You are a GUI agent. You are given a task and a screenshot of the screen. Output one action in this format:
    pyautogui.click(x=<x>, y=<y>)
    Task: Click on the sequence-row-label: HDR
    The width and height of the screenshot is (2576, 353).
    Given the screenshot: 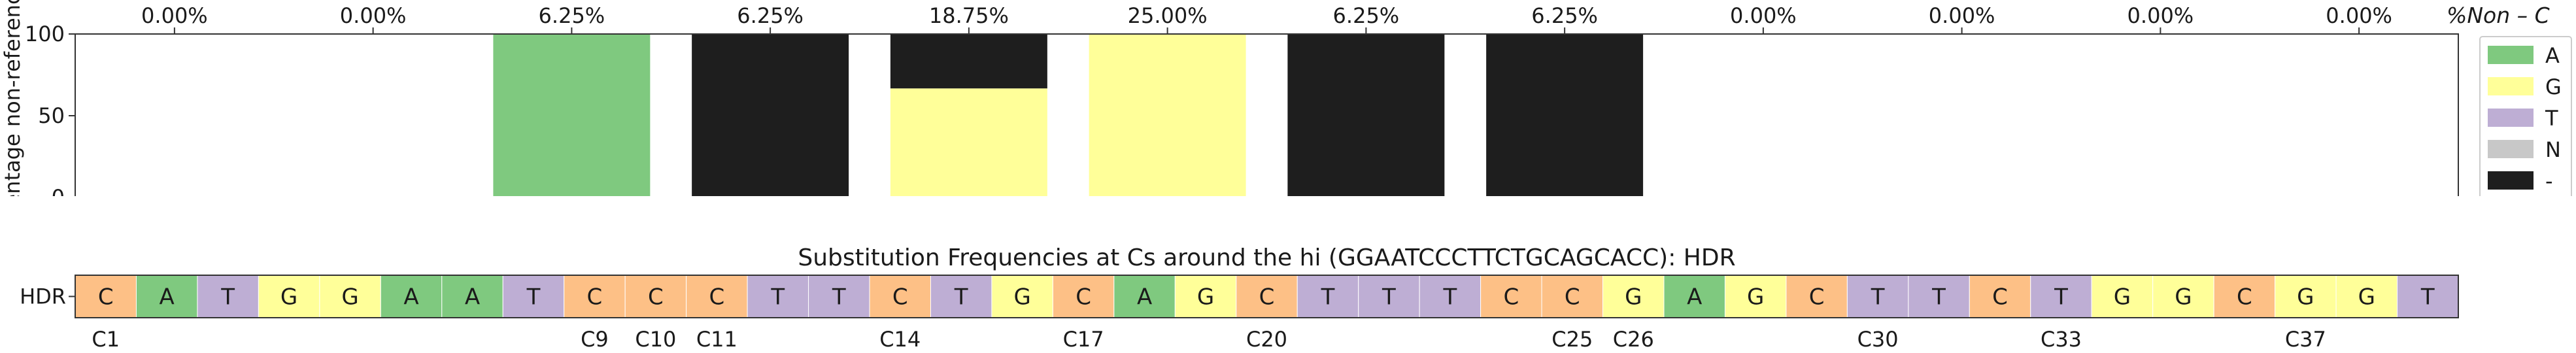 What is the action you would take?
    pyautogui.click(x=43, y=296)
    